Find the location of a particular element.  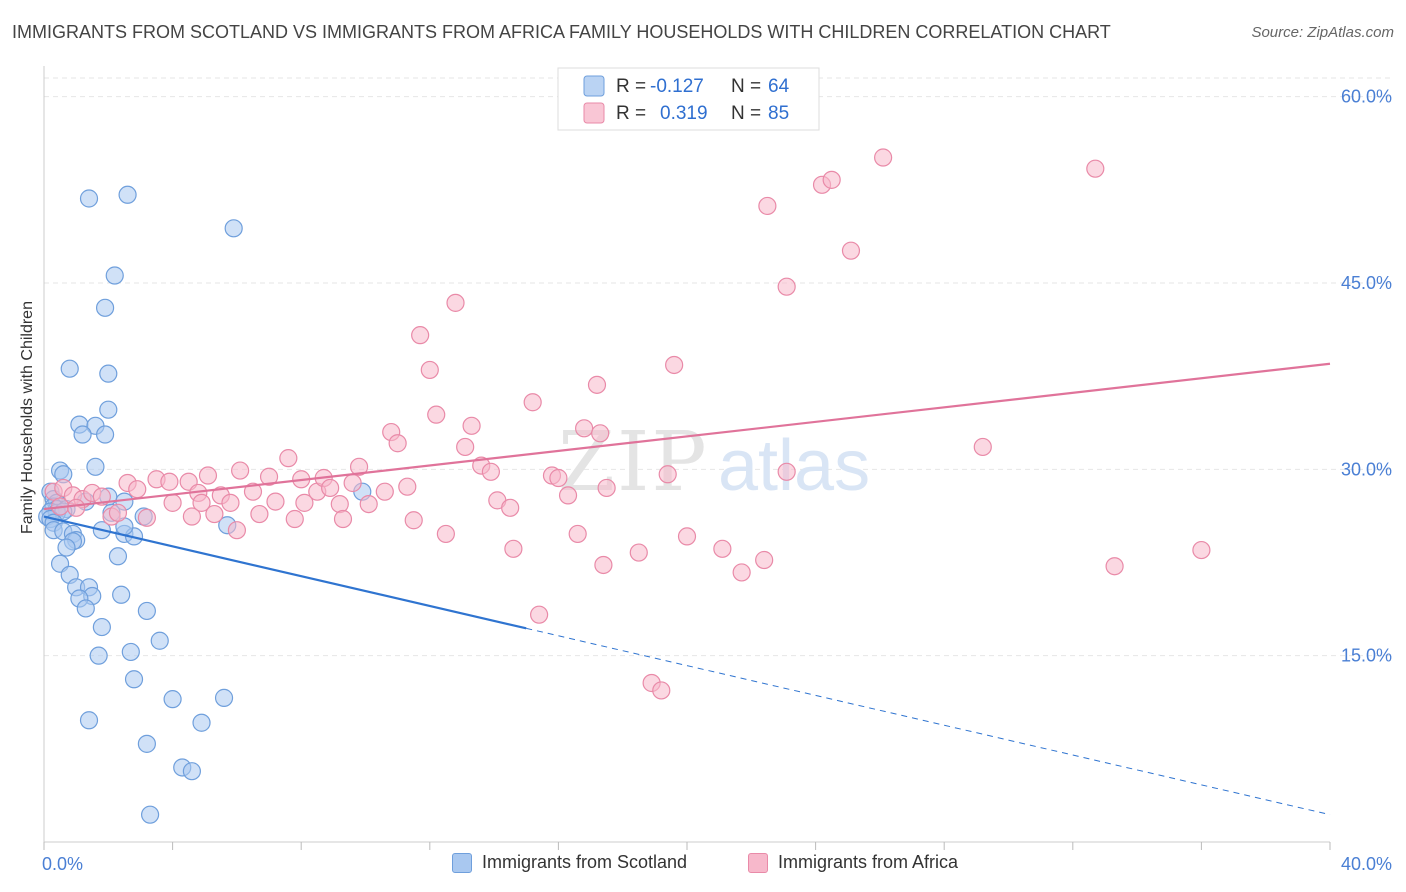

legend-n-value-africa: 85 is located at coordinates (778, 113).